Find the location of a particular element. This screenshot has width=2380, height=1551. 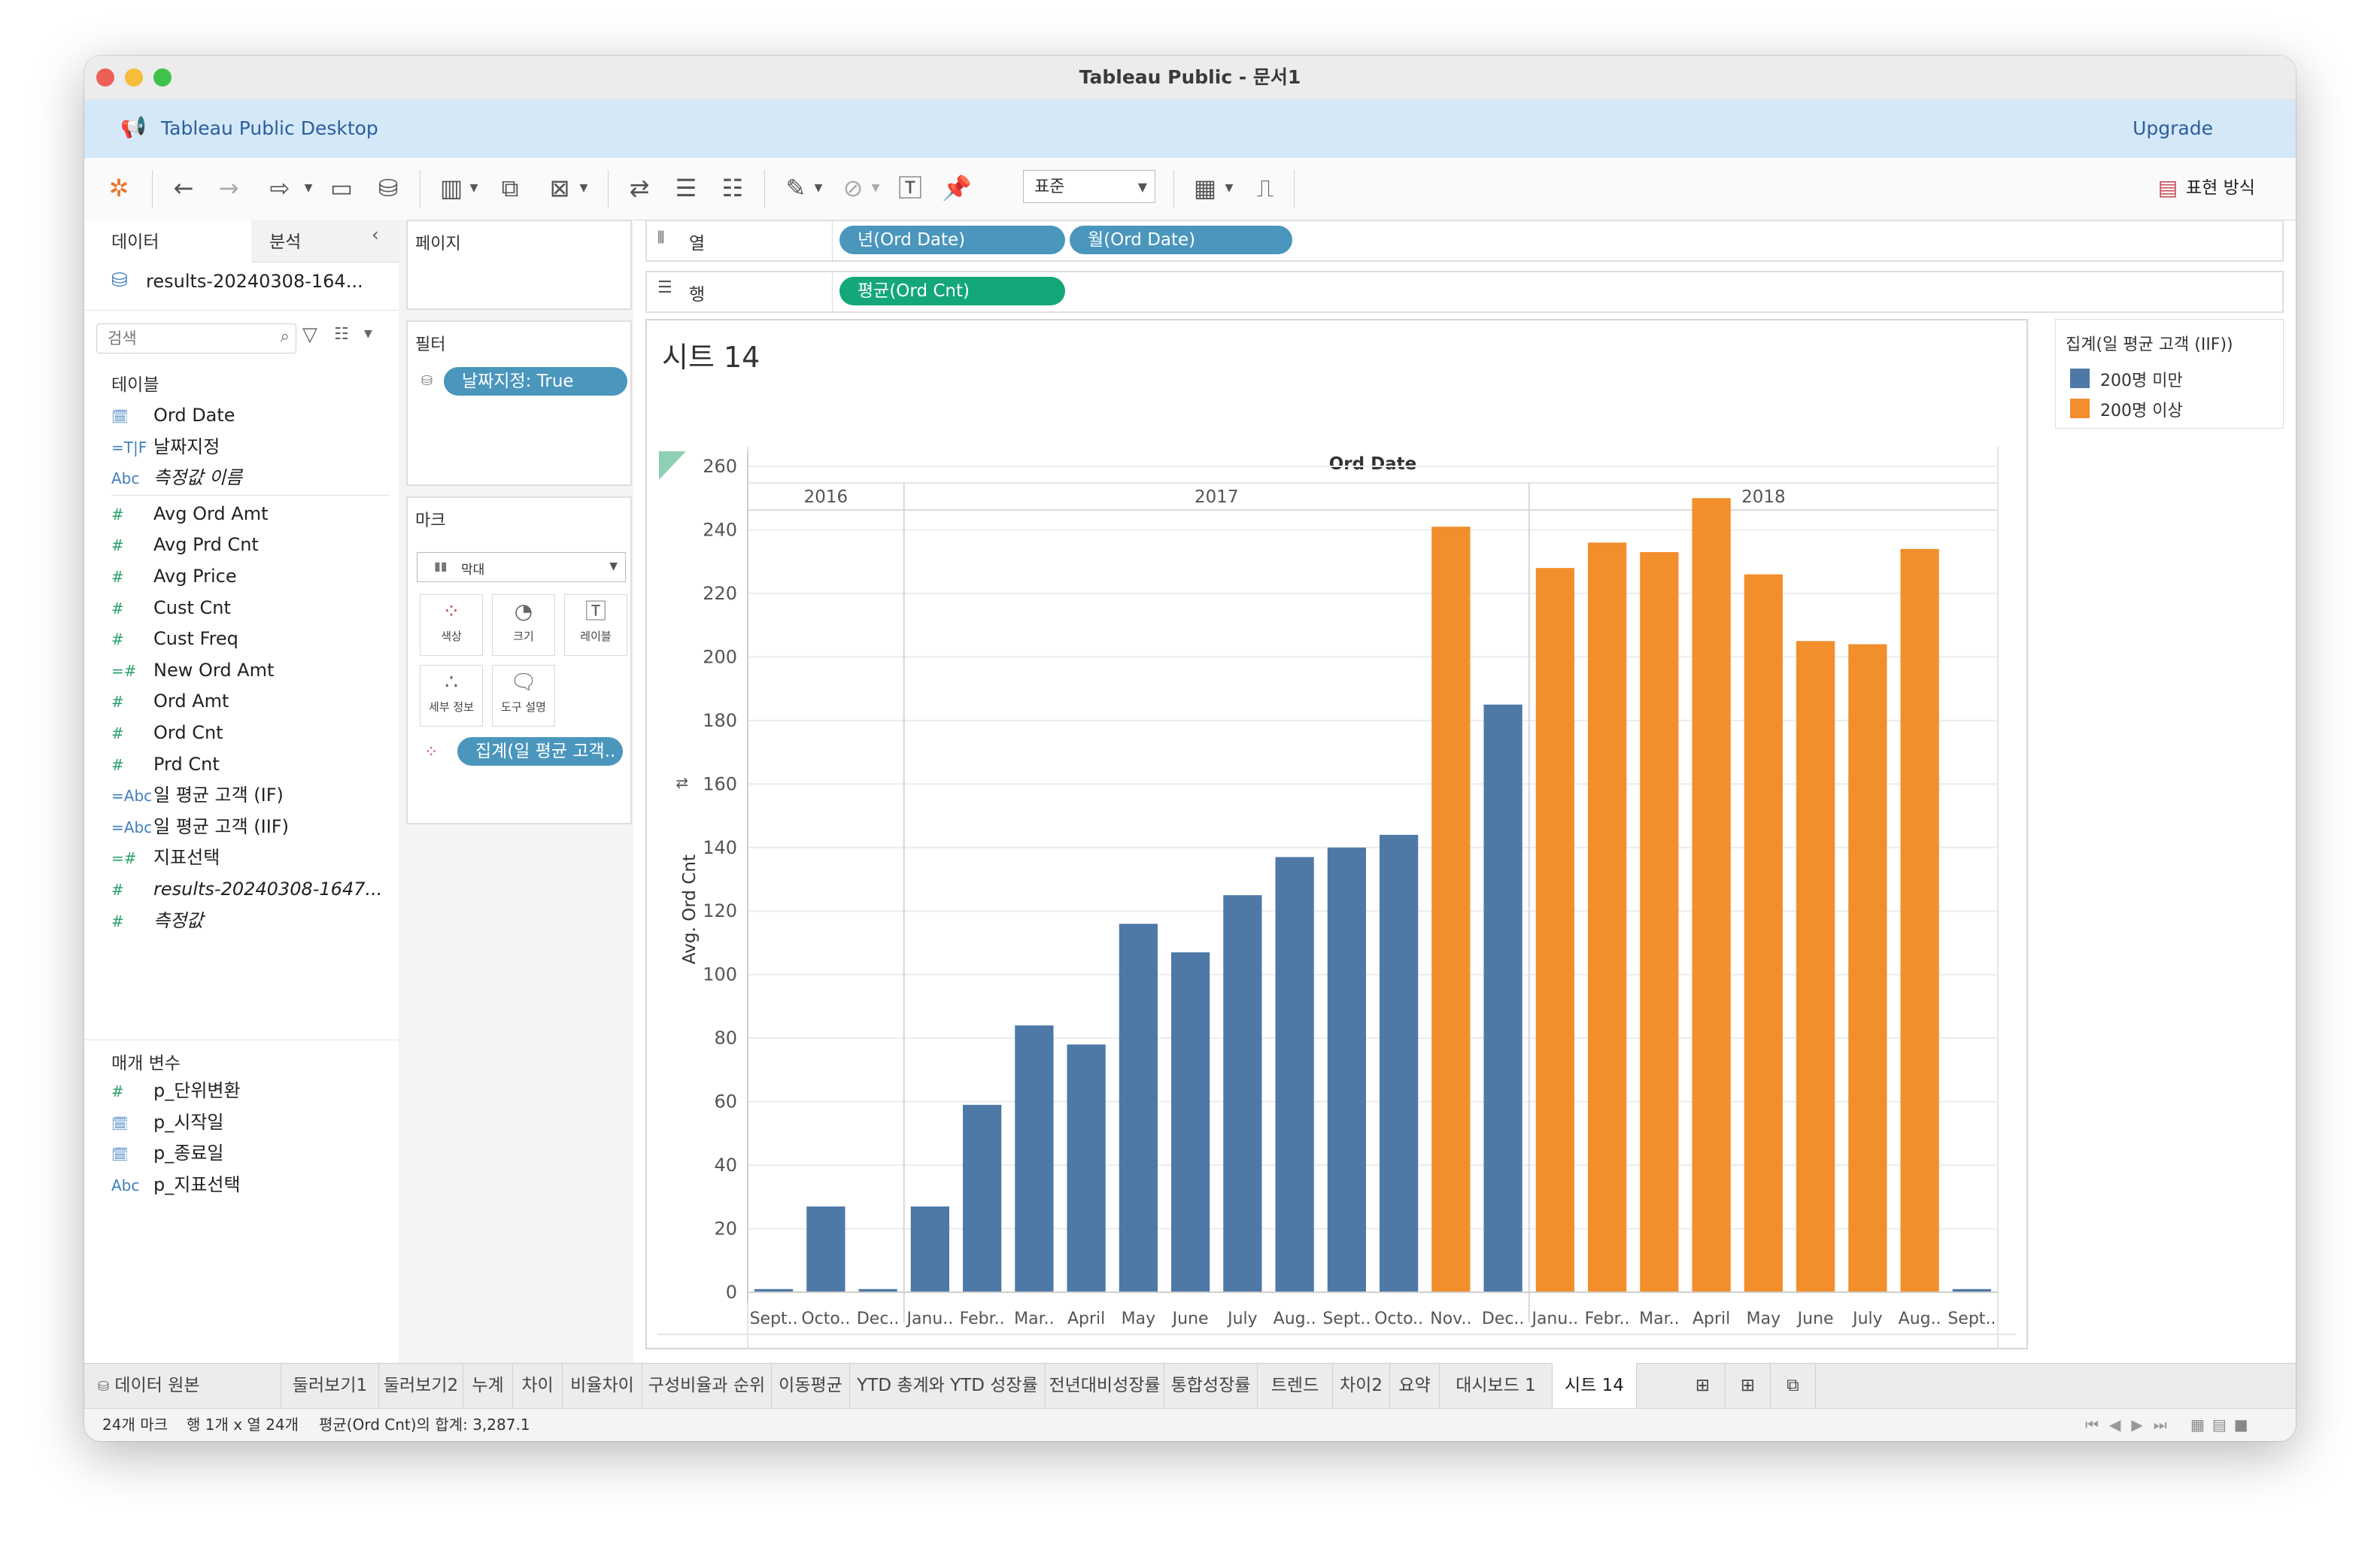

field-item: Abc 측정값 이름 is located at coordinates (176, 478).